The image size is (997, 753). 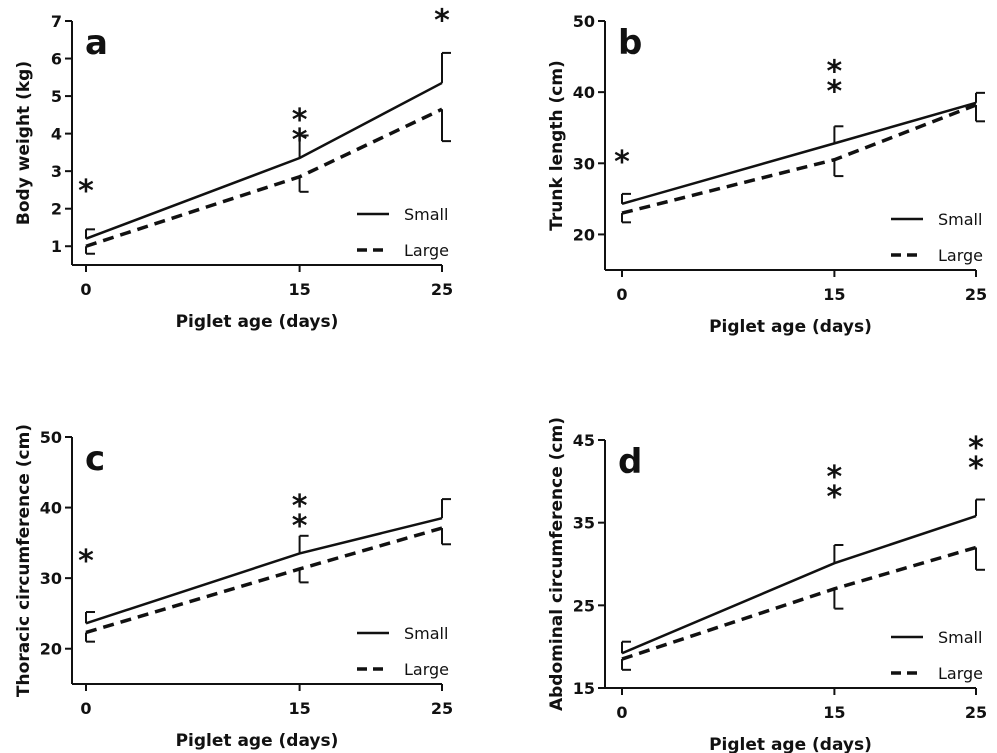 I want to click on panel-letter: a, so click(x=96, y=43).